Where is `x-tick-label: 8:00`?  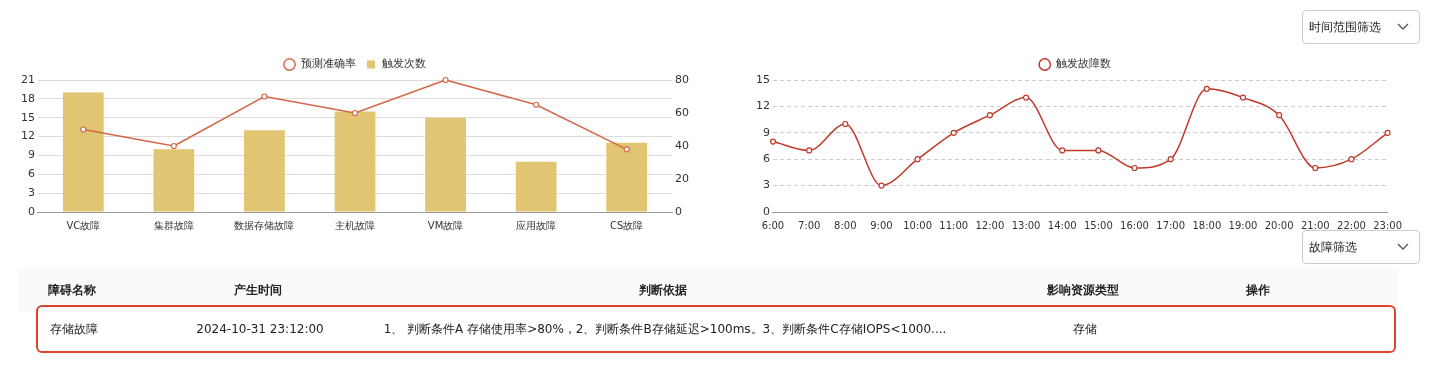 x-tick-label: 8:00 is located at coordinates (845, 225).